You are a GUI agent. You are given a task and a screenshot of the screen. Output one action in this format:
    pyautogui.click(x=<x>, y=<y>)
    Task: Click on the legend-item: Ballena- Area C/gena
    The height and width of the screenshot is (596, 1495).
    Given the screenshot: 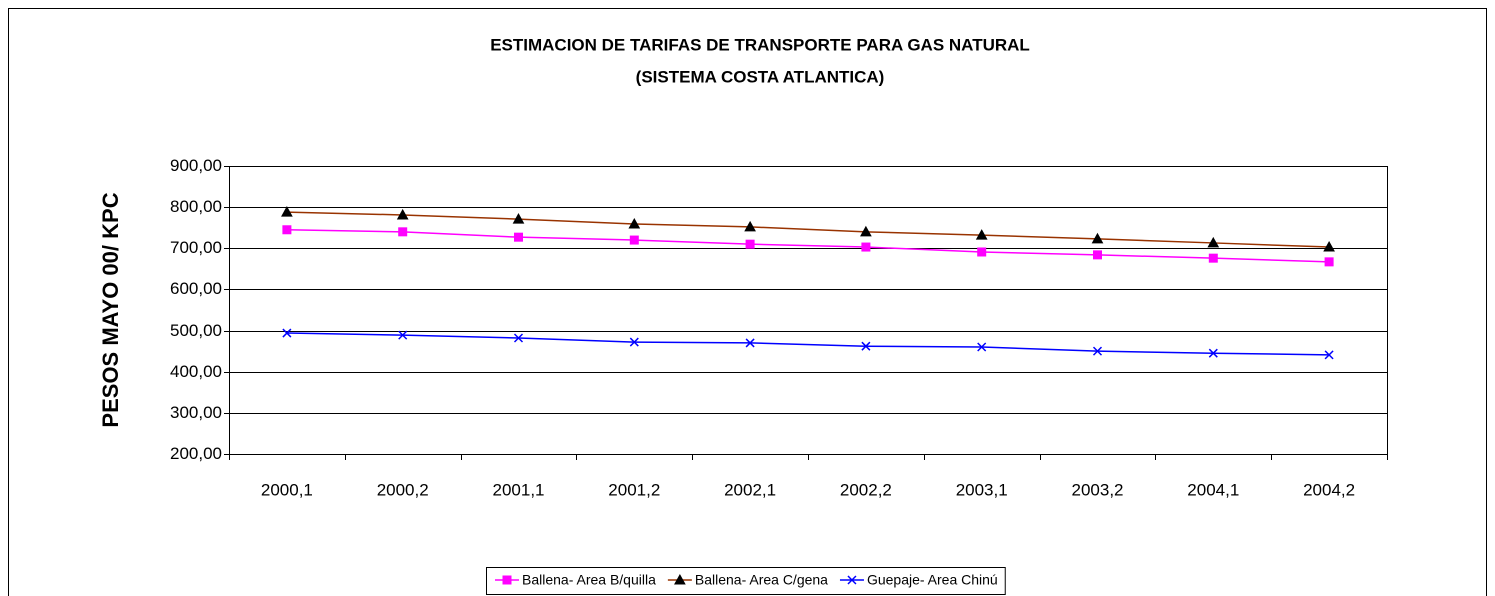 What is the action you would take?
    pyautogui.click(x=747, y=580)
    